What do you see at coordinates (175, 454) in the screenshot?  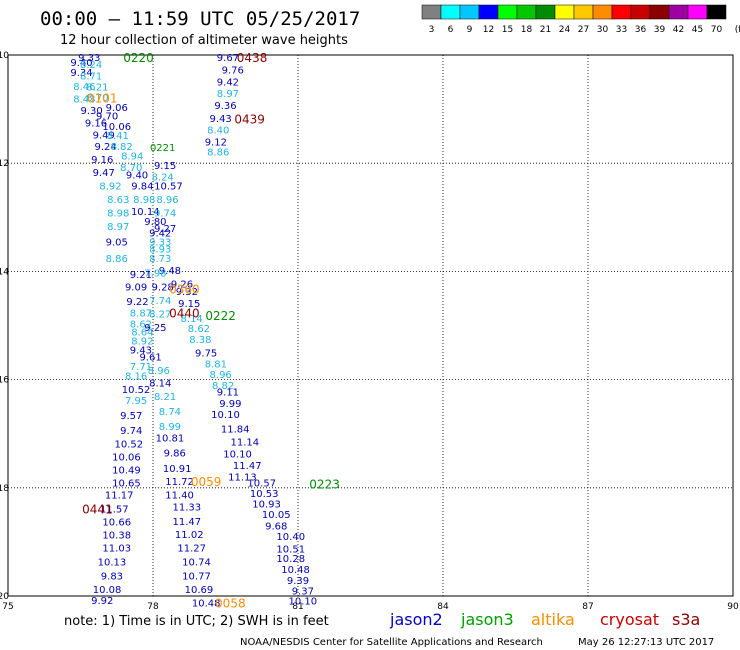 I see `data-label: 9.86` at bounding box center [175, 454].